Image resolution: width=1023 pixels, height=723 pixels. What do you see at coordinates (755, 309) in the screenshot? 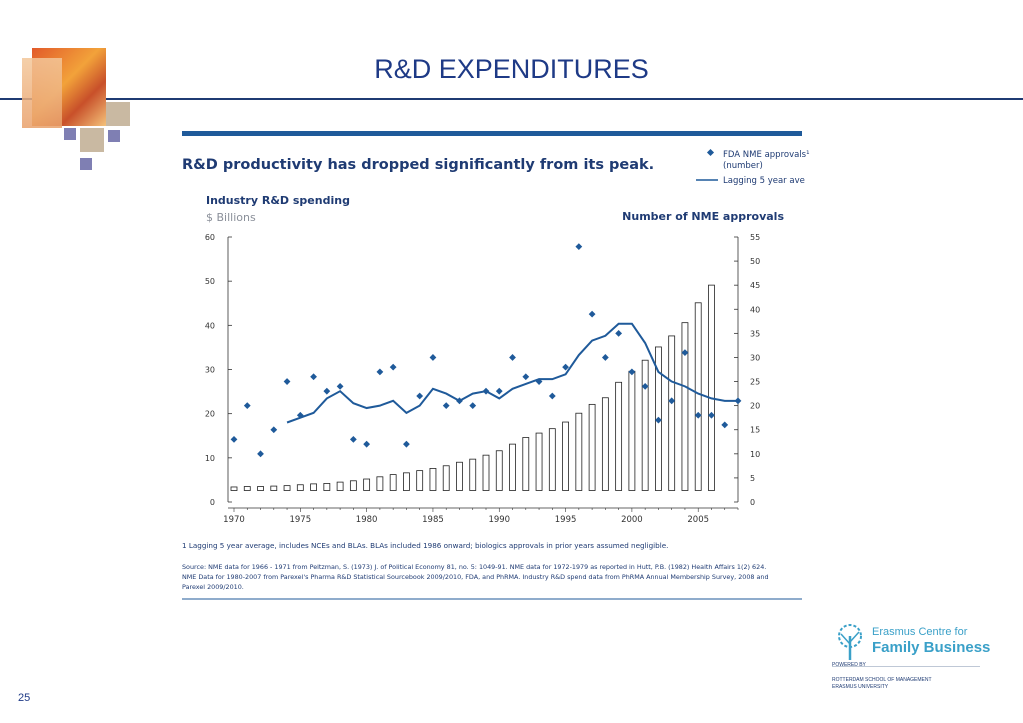
I see `right-tick-label: 40` at bounding box center [755, 309].